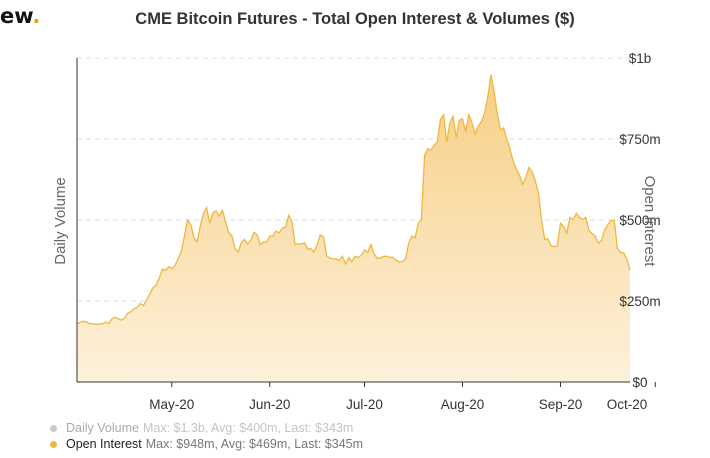 The height and width of the screenshot is (458, 710). Describe the element at coordinates (640, 58) in the screenshot. I see `y-tick-label: $1b` at that location.